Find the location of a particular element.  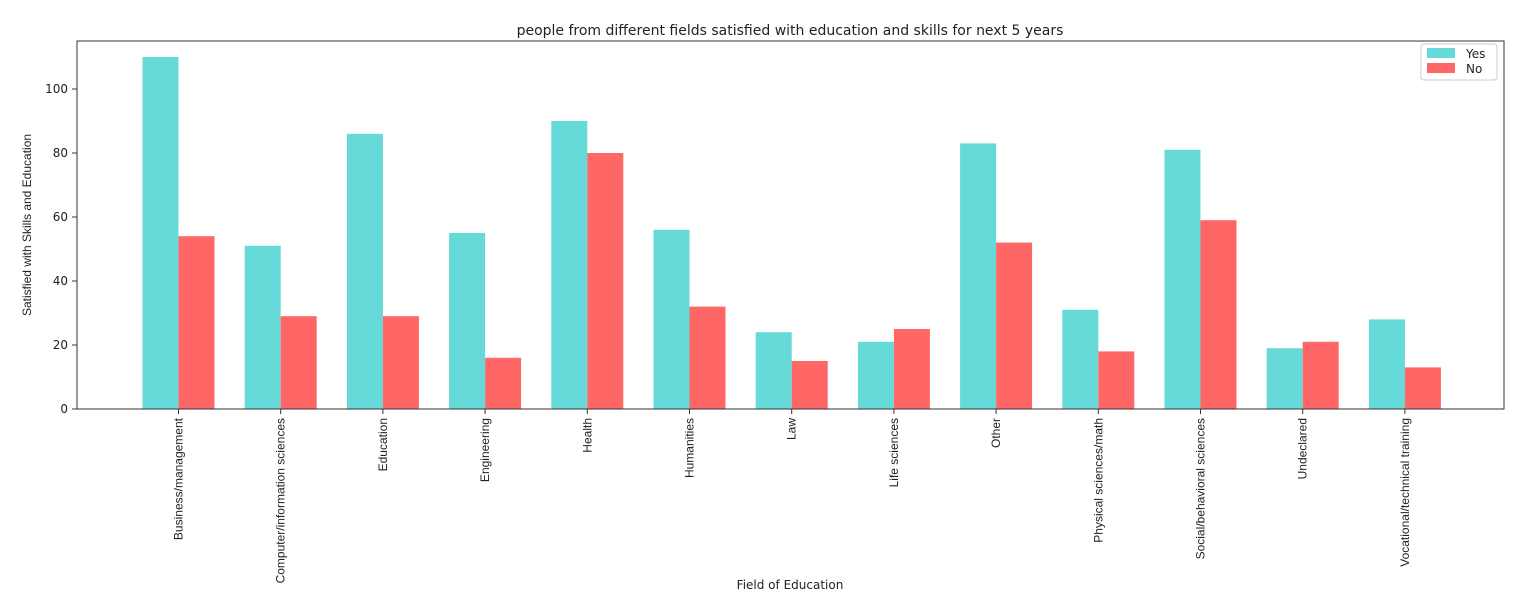

x-tick-label: Undeclared is located at coordinates (1303, 448).